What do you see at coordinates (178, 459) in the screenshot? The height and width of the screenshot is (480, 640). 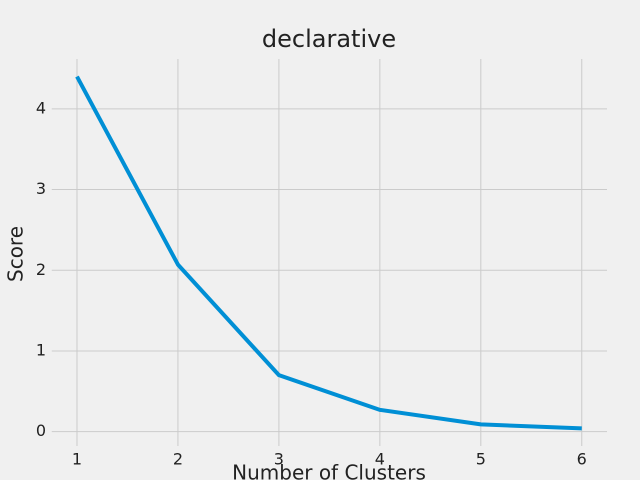 I see `x-tick-label: 2` at bounding box center [178, 459].